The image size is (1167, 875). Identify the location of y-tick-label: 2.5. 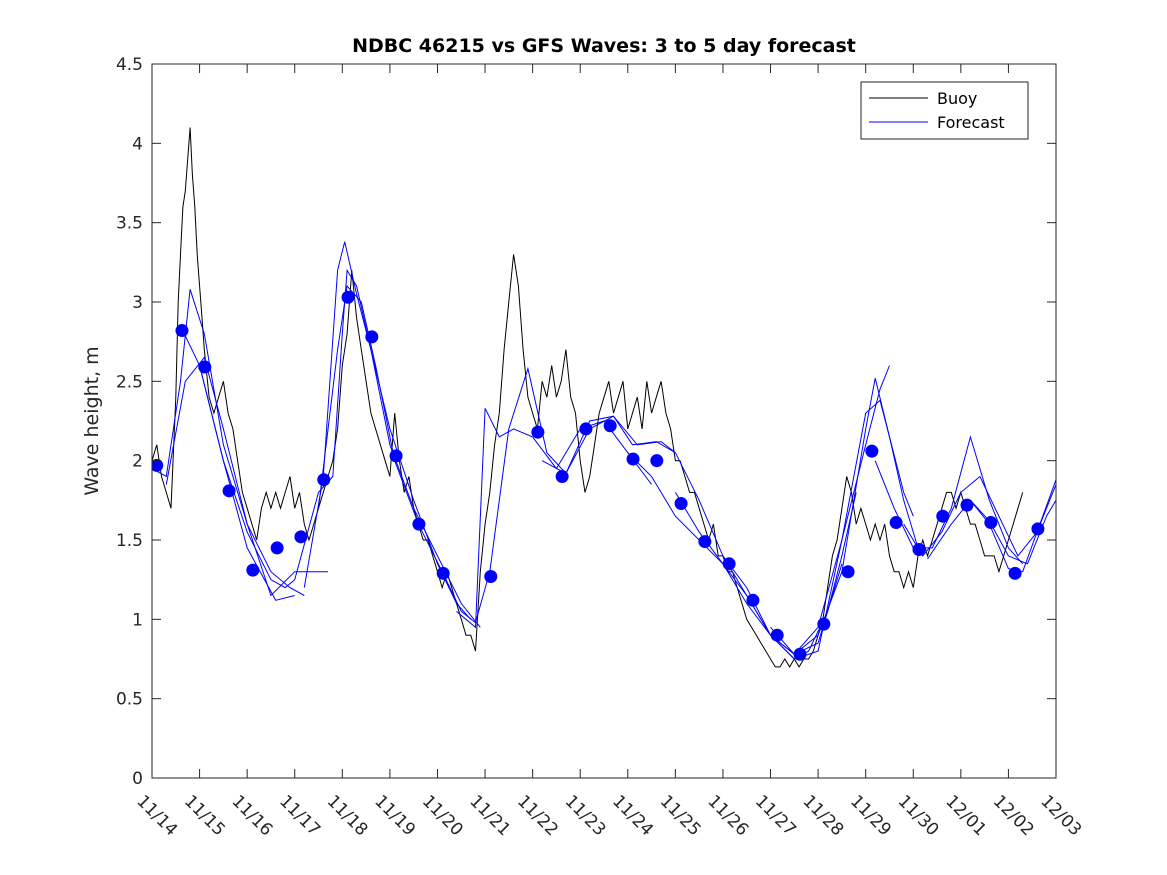
(129, 382).